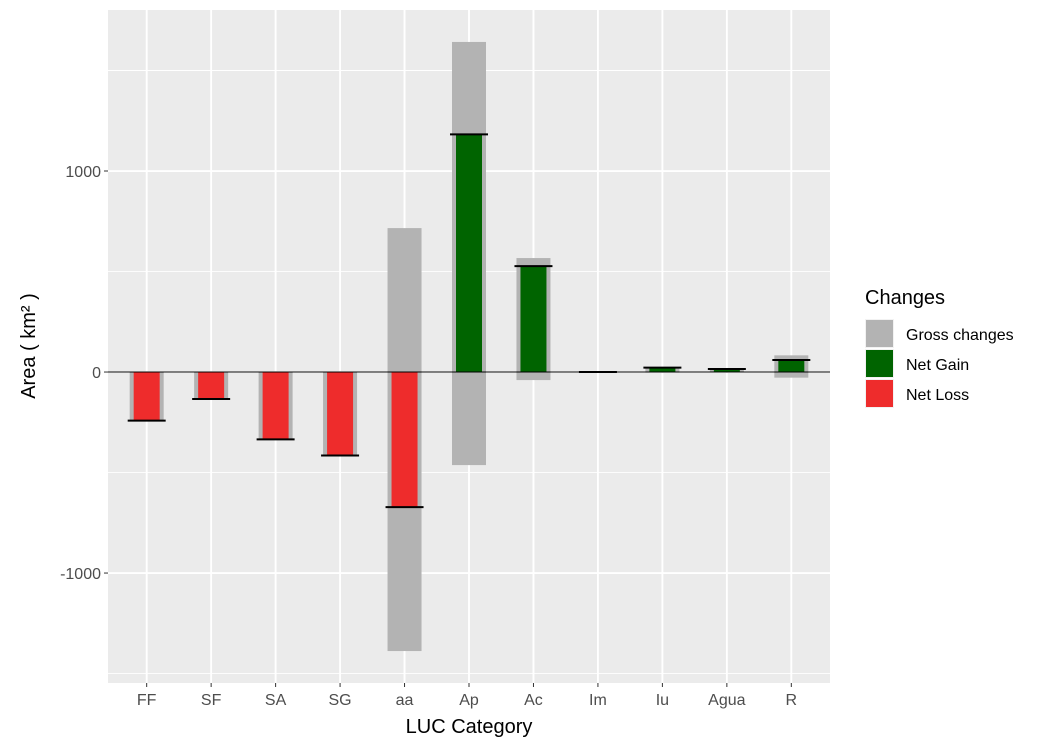 The width and height of the screenshot is (1050, 755). I want to click on x-tick-label: Im, so click(598, 700).